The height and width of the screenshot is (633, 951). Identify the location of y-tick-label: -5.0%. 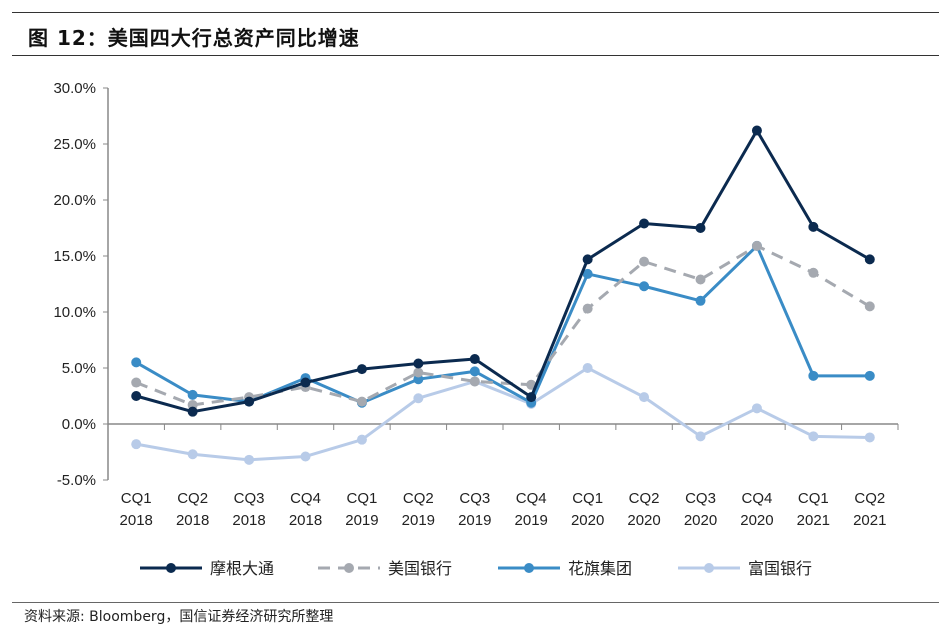
(76, 480).